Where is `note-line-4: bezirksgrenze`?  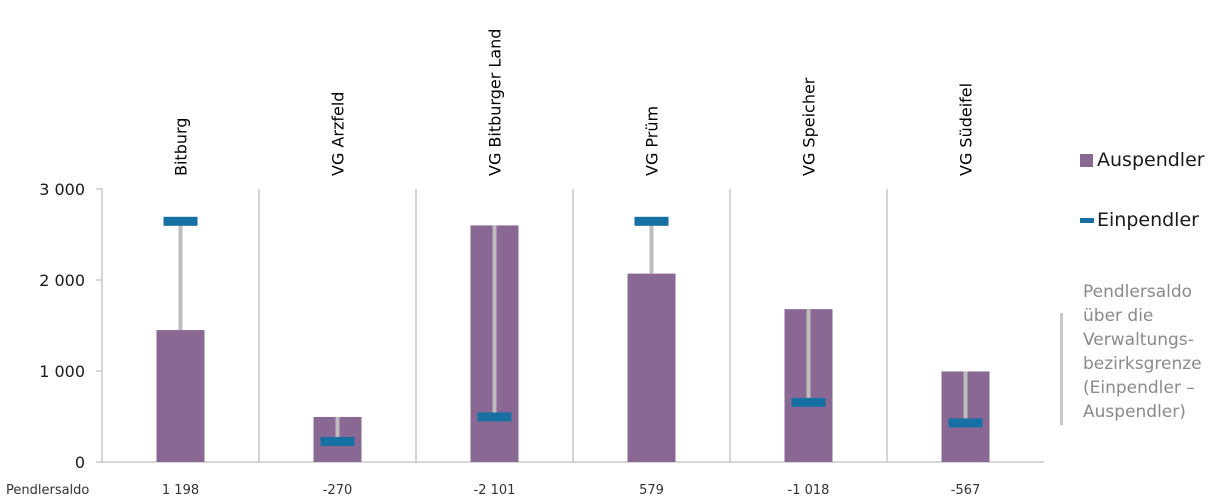 note-line-4: bezirksgrenze is located at coordinates (1142, 364).